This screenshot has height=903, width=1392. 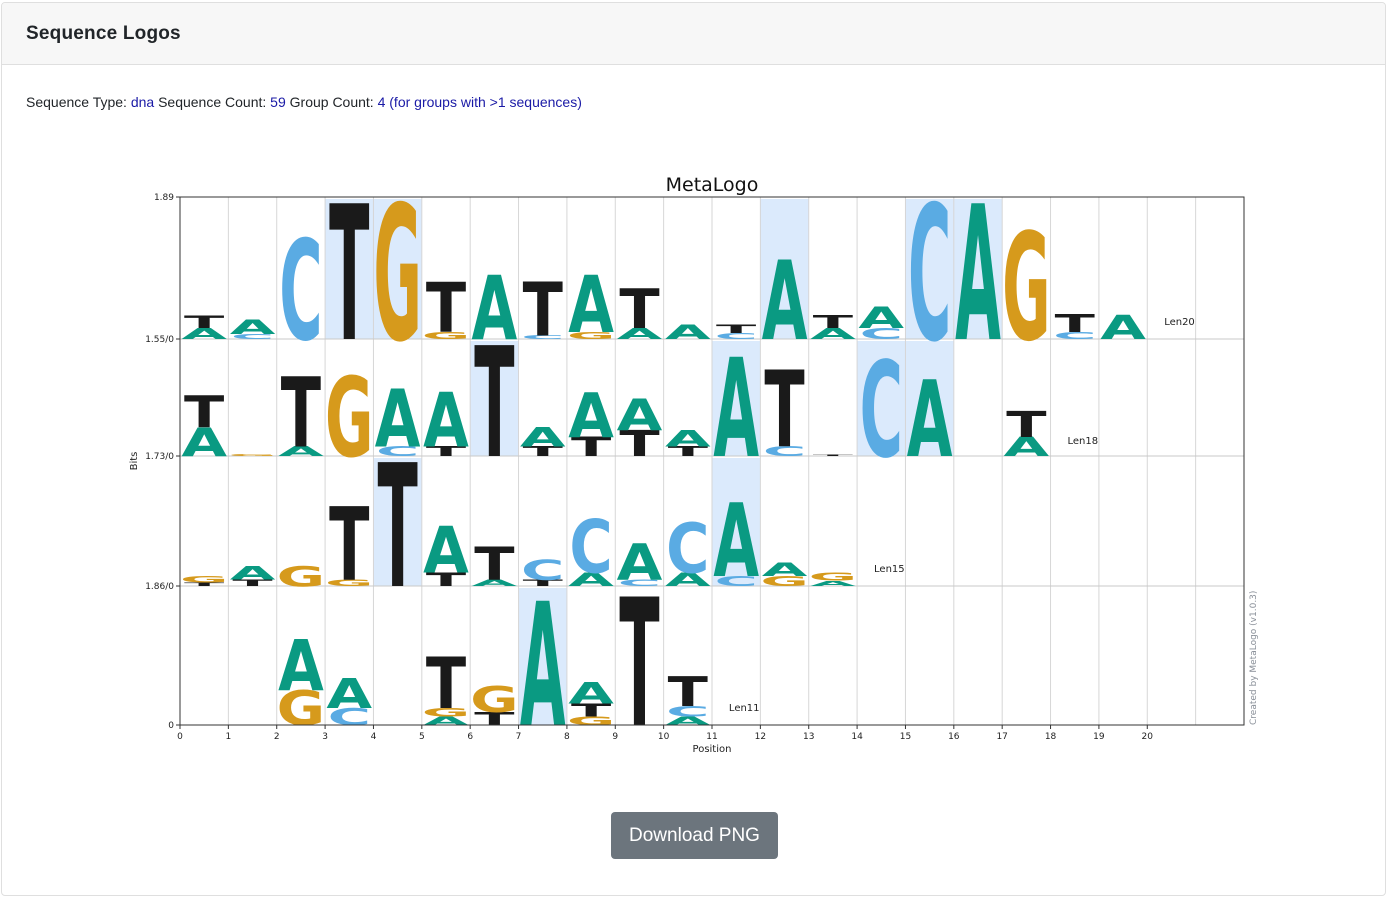 I want to click on group-label: Len15, so click(x=889, y=569).